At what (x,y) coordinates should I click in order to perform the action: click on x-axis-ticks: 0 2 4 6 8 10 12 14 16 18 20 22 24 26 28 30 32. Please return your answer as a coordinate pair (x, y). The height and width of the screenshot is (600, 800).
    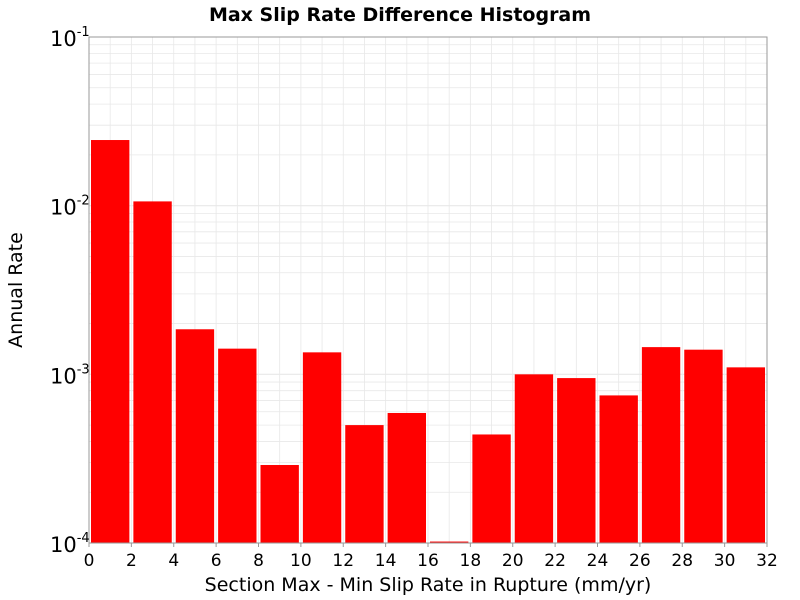
    Looking at the image, I should click on (431, 557).